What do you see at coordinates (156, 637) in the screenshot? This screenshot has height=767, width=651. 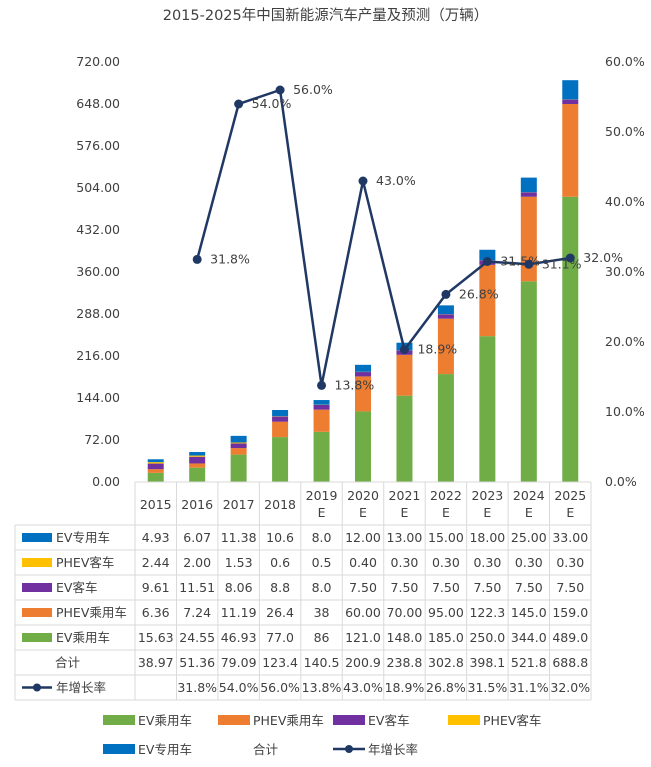 I see `table-cell: 15.63` at bounding box center [156, 637].